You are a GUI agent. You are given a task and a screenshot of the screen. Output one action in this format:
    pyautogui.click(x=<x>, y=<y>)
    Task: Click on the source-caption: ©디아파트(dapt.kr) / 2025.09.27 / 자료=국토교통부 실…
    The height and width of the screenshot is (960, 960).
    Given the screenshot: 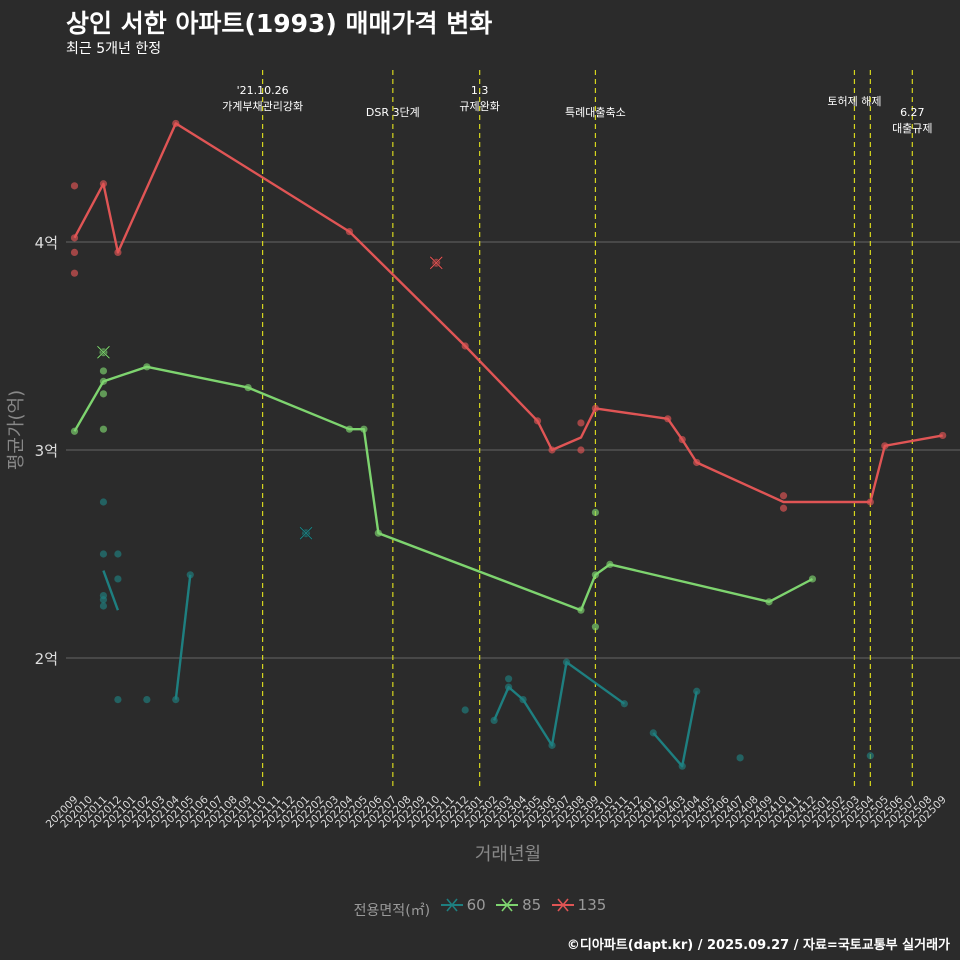 What is the action you would take?
    pyautogui.click(x=758, y=945)
    